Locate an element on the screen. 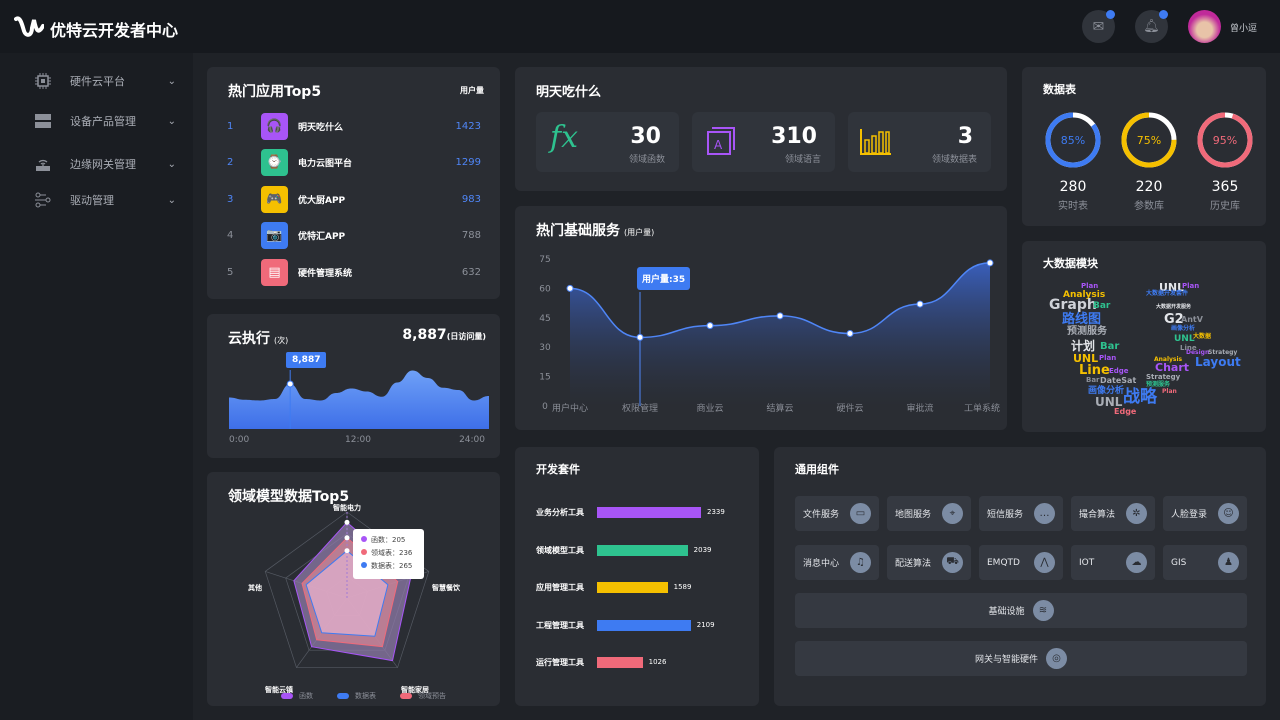 Image resolution: width=1280 pixels, height=720 pixels. radar-axis-label: 智慧餐饮 is located at coordinates (446, 587).